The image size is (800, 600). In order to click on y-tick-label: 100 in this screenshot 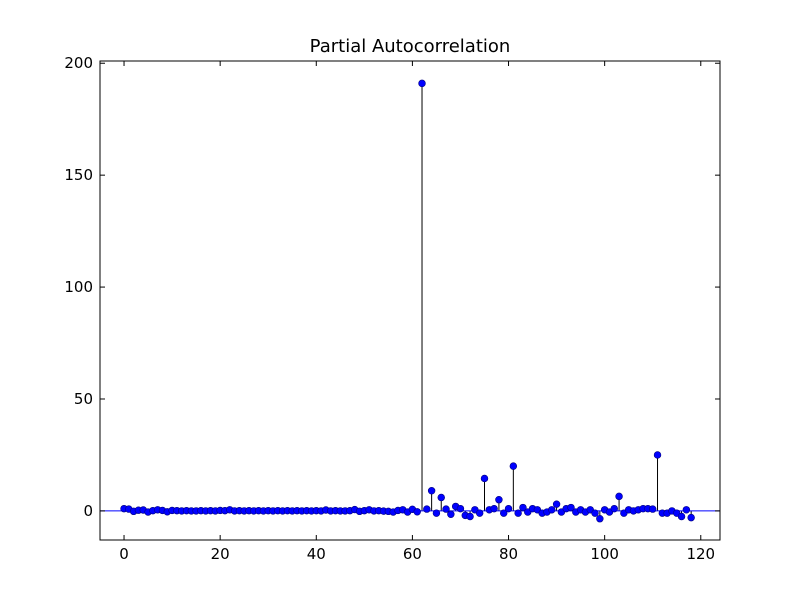, I will do `click(78, 287)`.